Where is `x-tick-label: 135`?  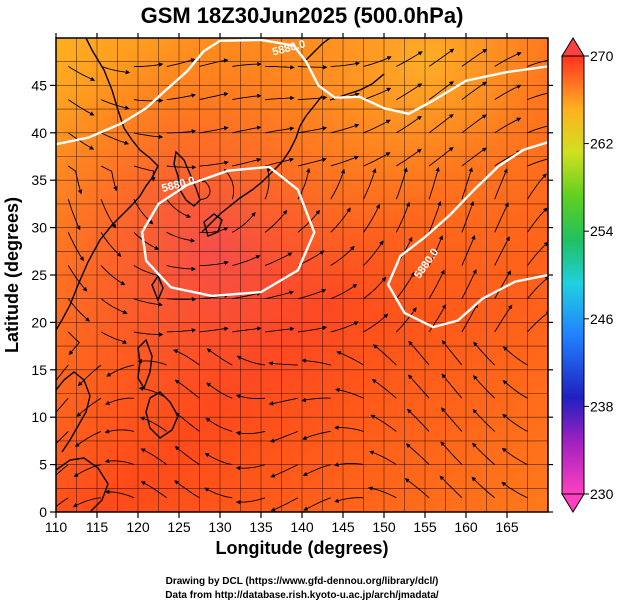 x-tick-label: 135 is located at coordinates (261, 527).